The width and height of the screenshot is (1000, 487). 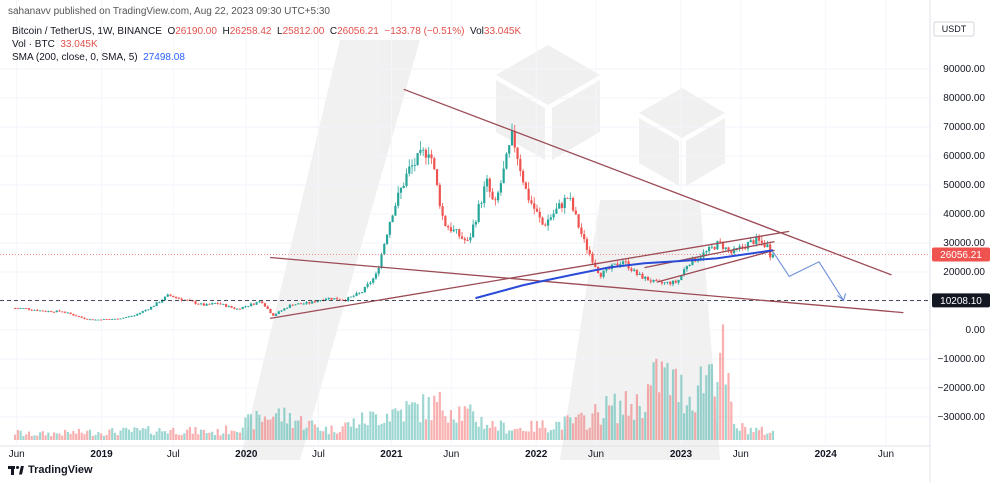 What do you see at coordinates (196, 31) in the screenshot?
I see `open-value: 26190.00` at bounding box center [196, 31].